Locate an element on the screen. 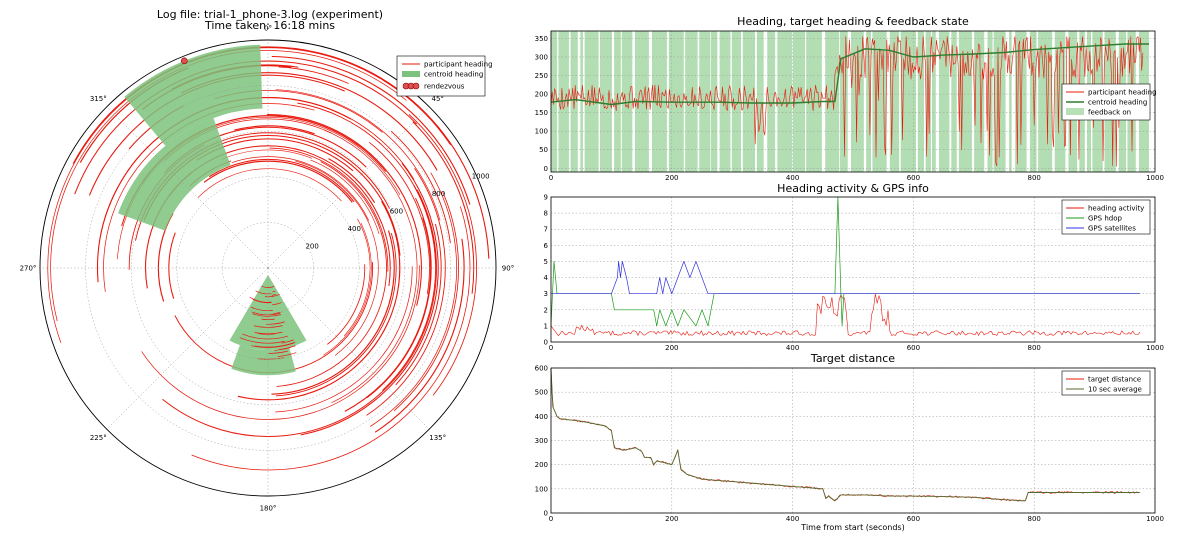 The image size is (1200, 533). distance-average-line is located at coordinates (845, 434).